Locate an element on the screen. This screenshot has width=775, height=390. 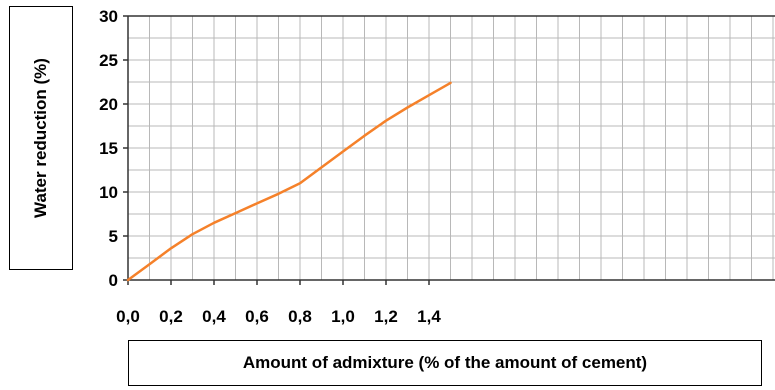
y-tick-label: 15 is located at coordinates (108, 148).